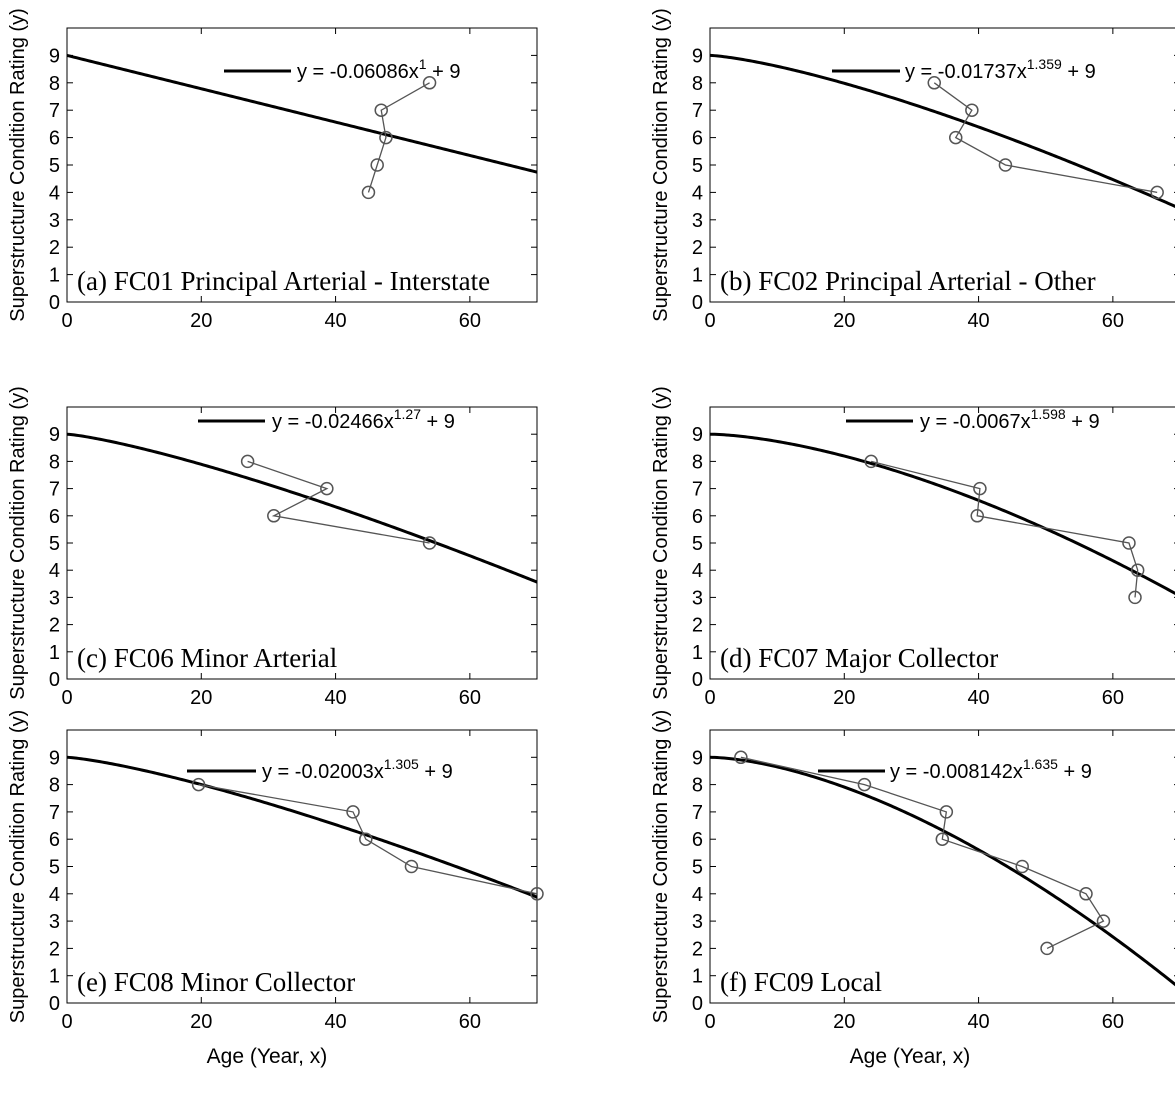  What do you see at coordinates (423, 64) in the screenshot?
I see `legend-exponent: 1` at bounding box center [423, 64].